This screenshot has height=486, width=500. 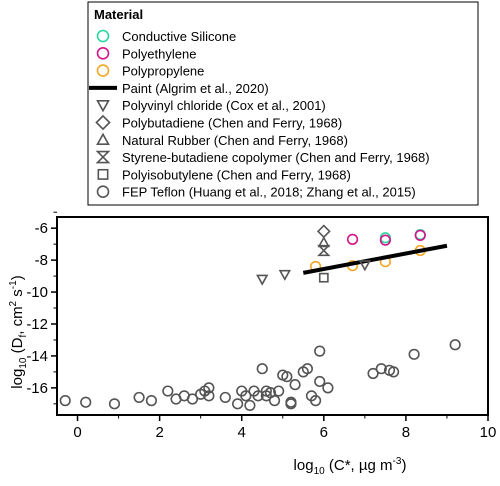 What do you see at coordinates (41, 228) in the screenshot?
I see `y-tick-label: -6` at bounding box center [41, 228].